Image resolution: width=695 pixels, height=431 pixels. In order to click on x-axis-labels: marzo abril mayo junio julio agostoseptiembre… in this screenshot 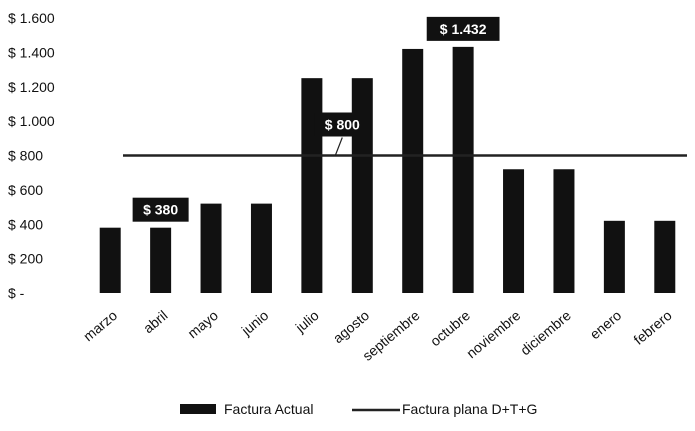, I will do `click(377, 335)`.